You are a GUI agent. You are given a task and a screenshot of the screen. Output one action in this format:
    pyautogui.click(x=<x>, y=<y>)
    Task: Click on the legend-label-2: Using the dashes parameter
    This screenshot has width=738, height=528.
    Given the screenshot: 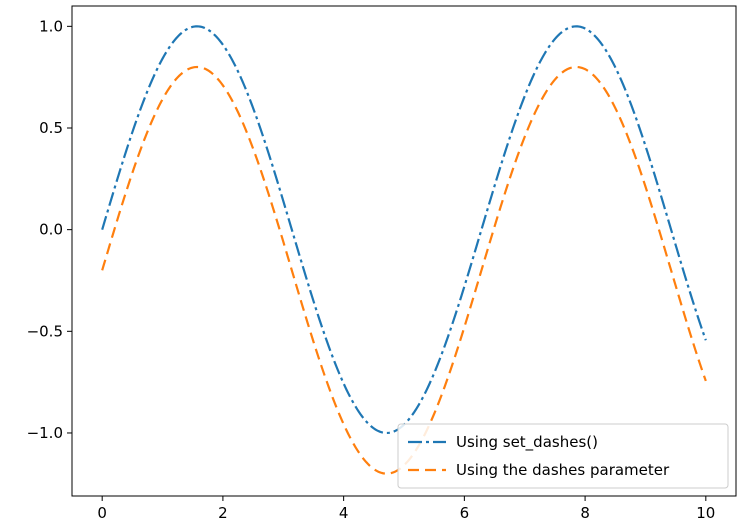 What is the action you would take?
    pyautogui.click(x=563, y=470)
    